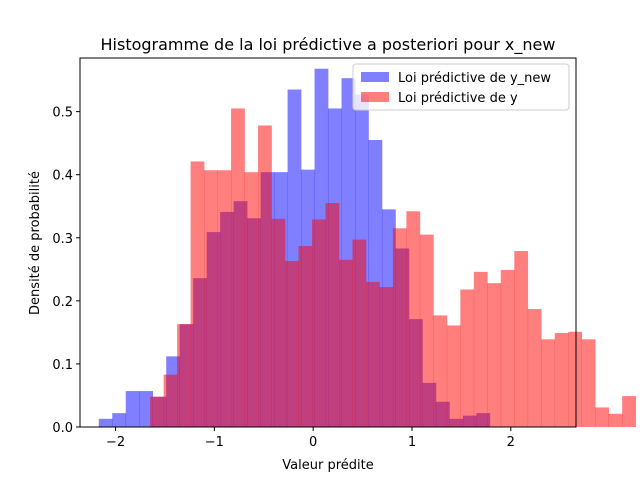 This screenshot has height=480, width=640. What do you see at coordinates (62, 365) in the screenshot?
I see `y-tick-label: 0.1` at bounding box center [62, 365].